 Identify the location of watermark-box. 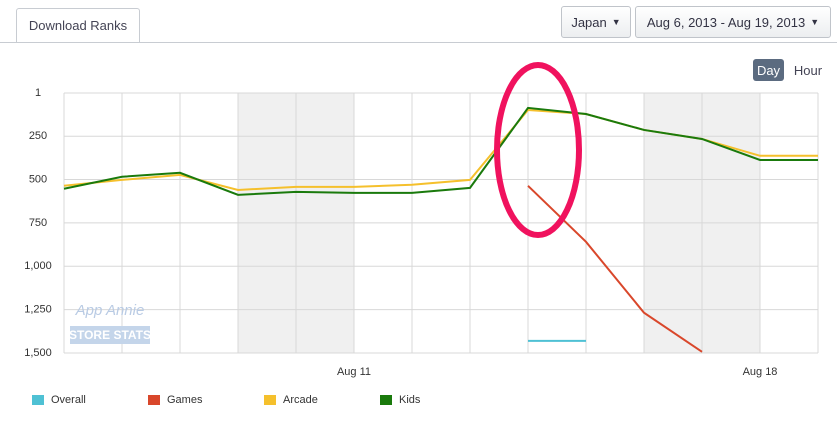
(110, 335).